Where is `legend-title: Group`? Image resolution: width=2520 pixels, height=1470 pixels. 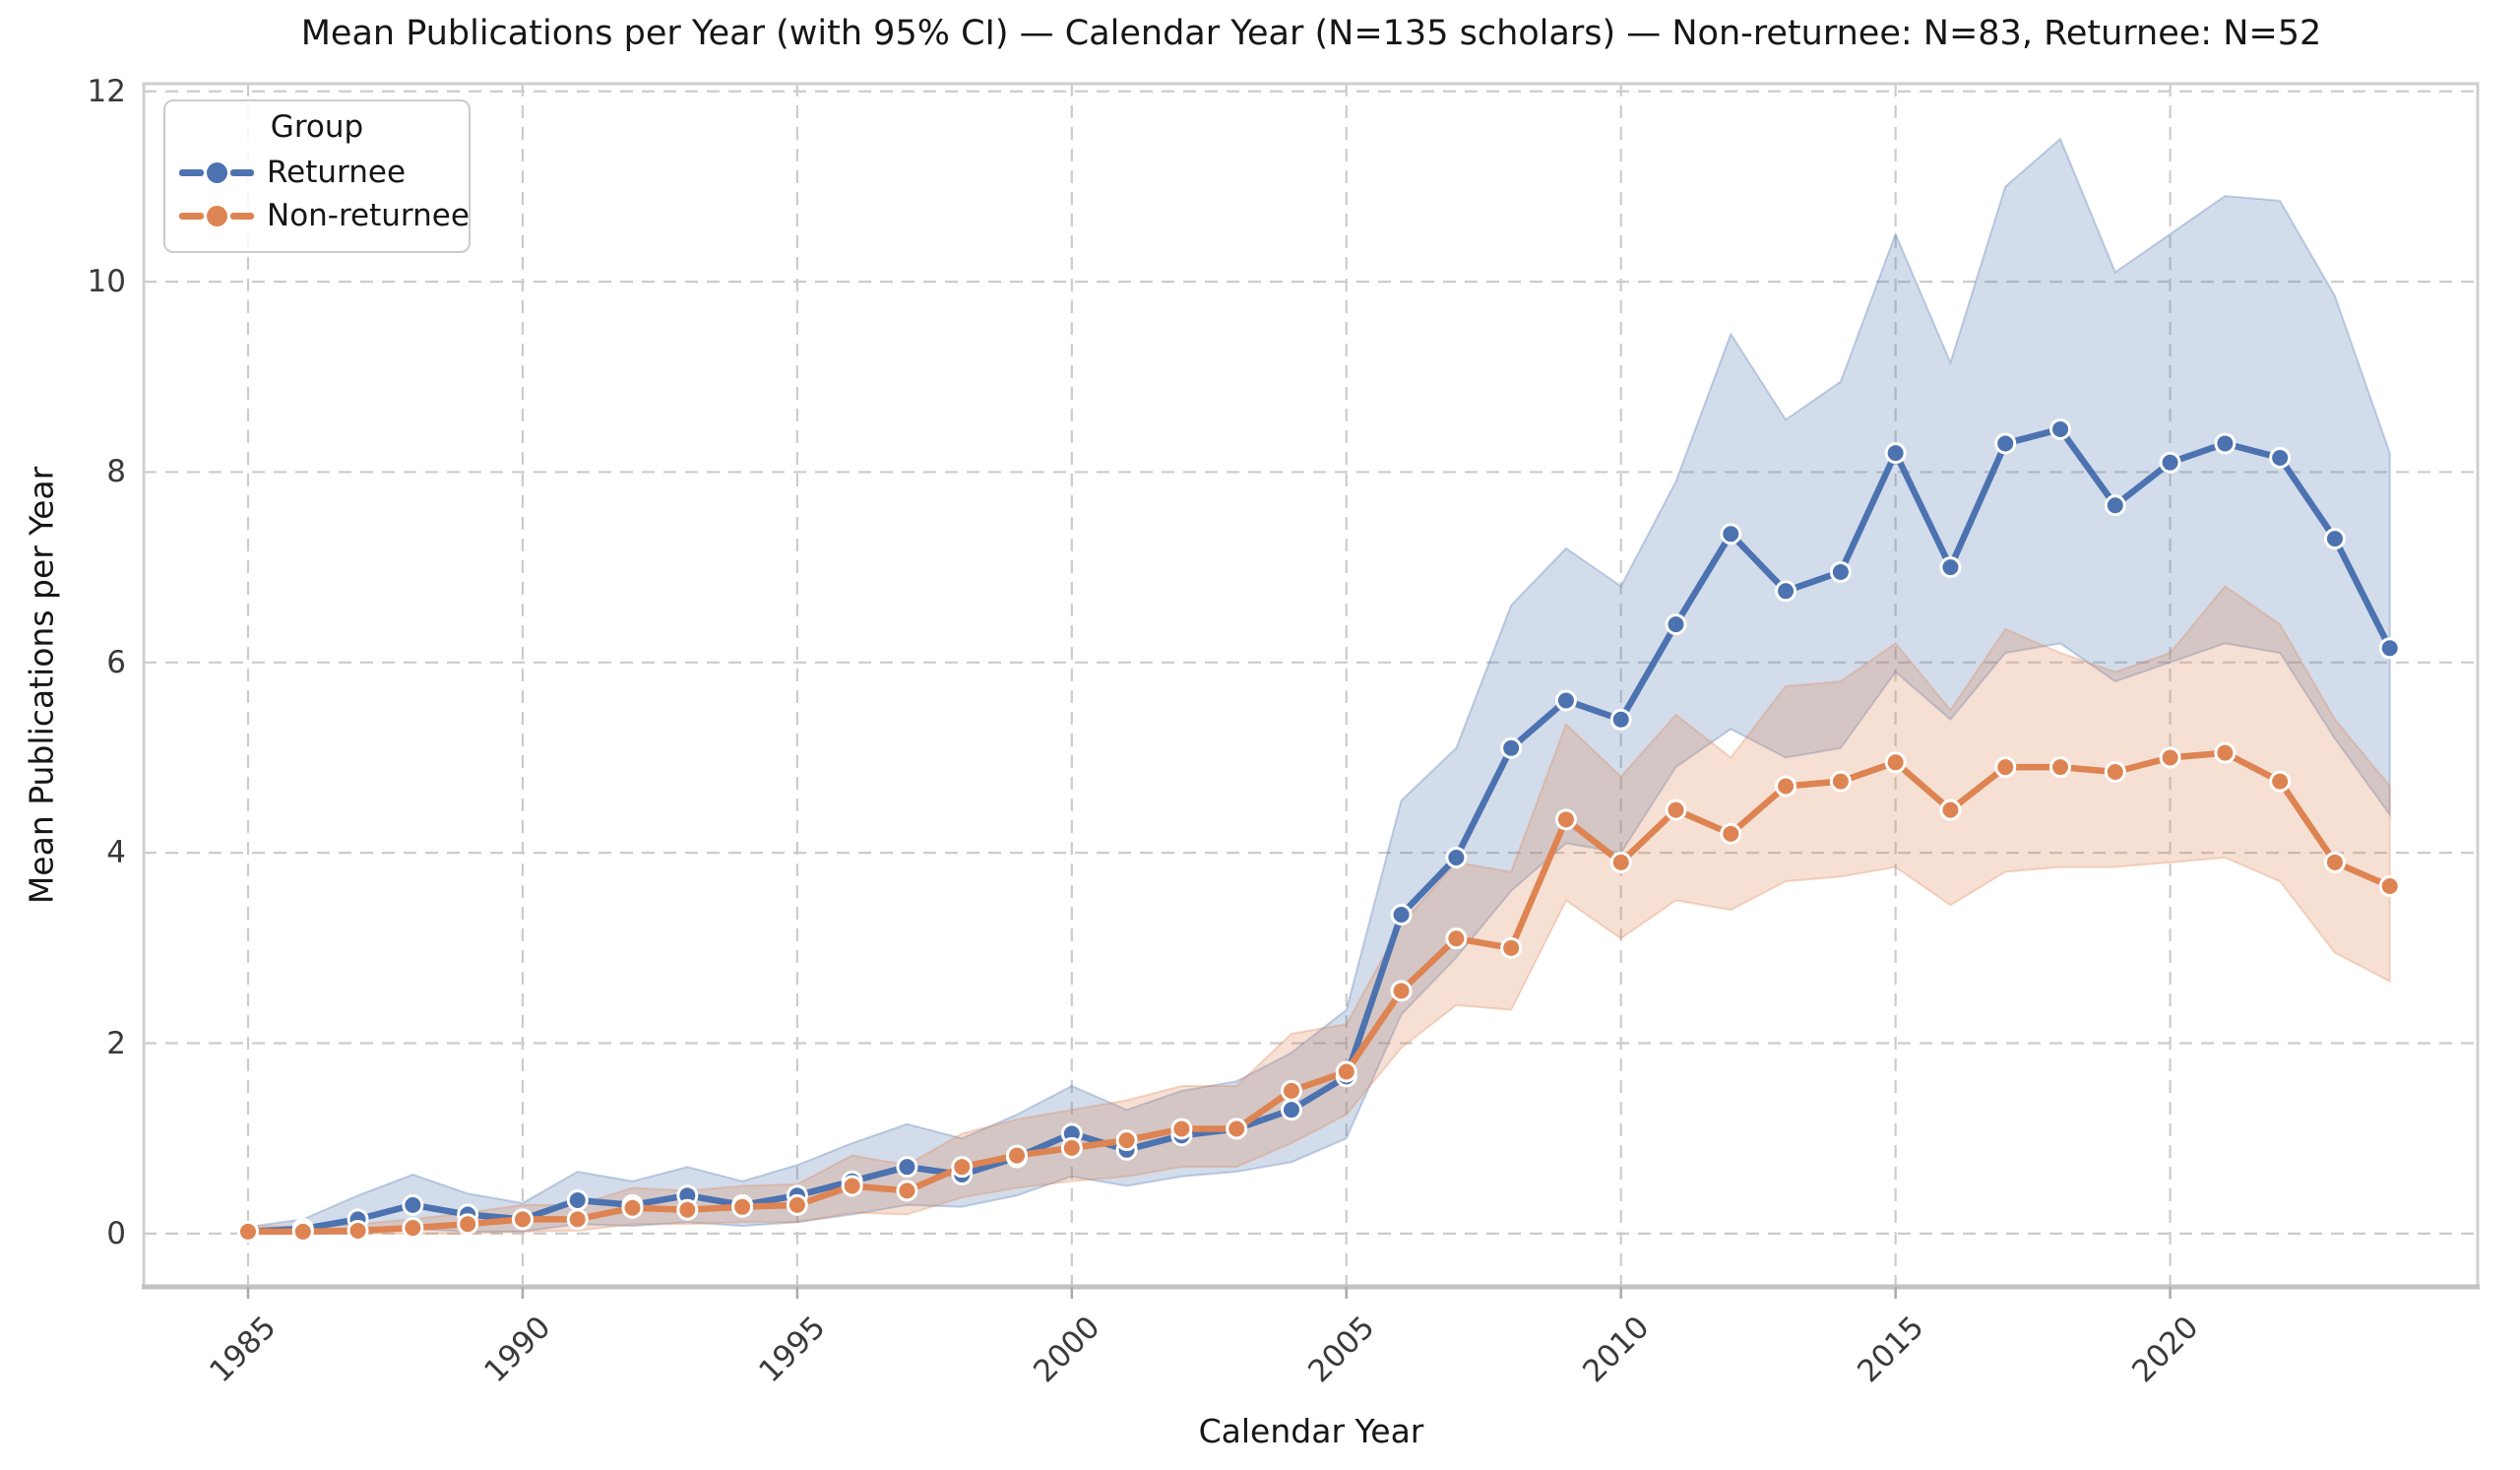 legend-title: Group is located at coordinates (317, 127).